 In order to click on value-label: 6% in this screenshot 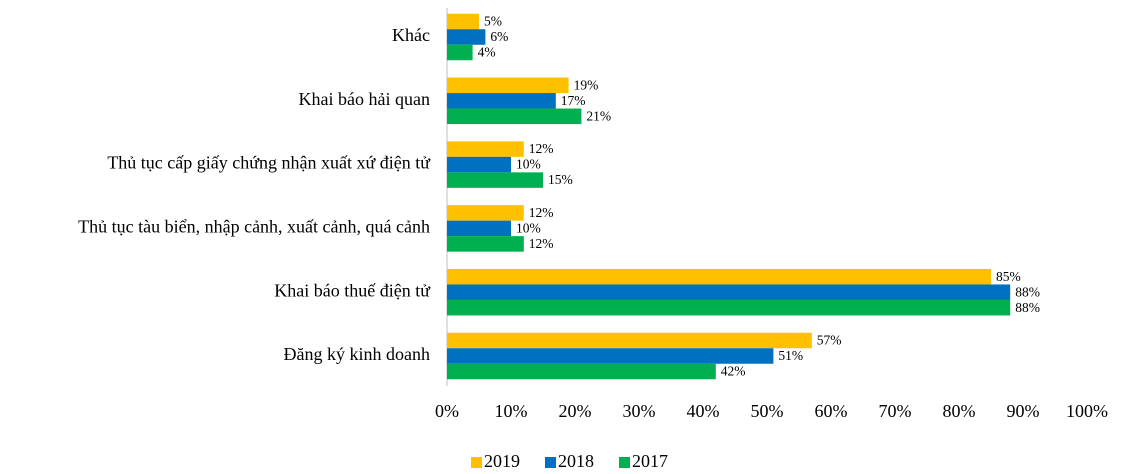, I will do `click(499, 36)`.